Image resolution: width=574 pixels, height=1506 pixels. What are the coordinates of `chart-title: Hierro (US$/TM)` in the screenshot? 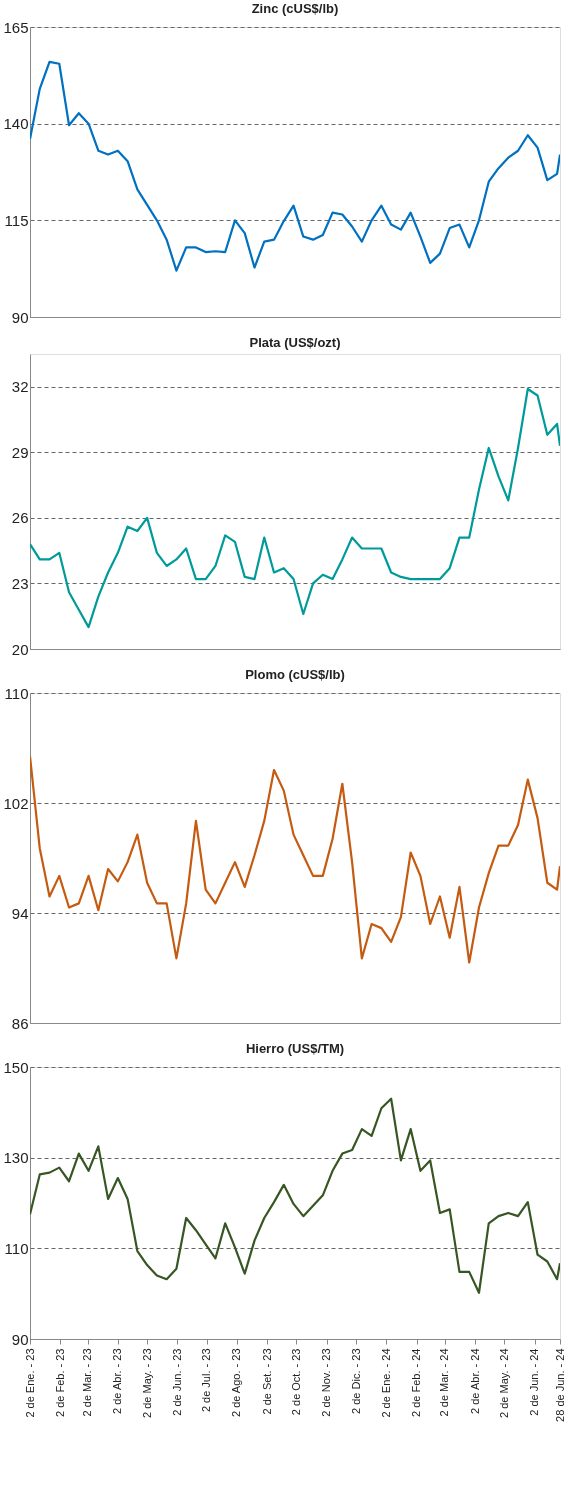 It's located at (295, 1048).